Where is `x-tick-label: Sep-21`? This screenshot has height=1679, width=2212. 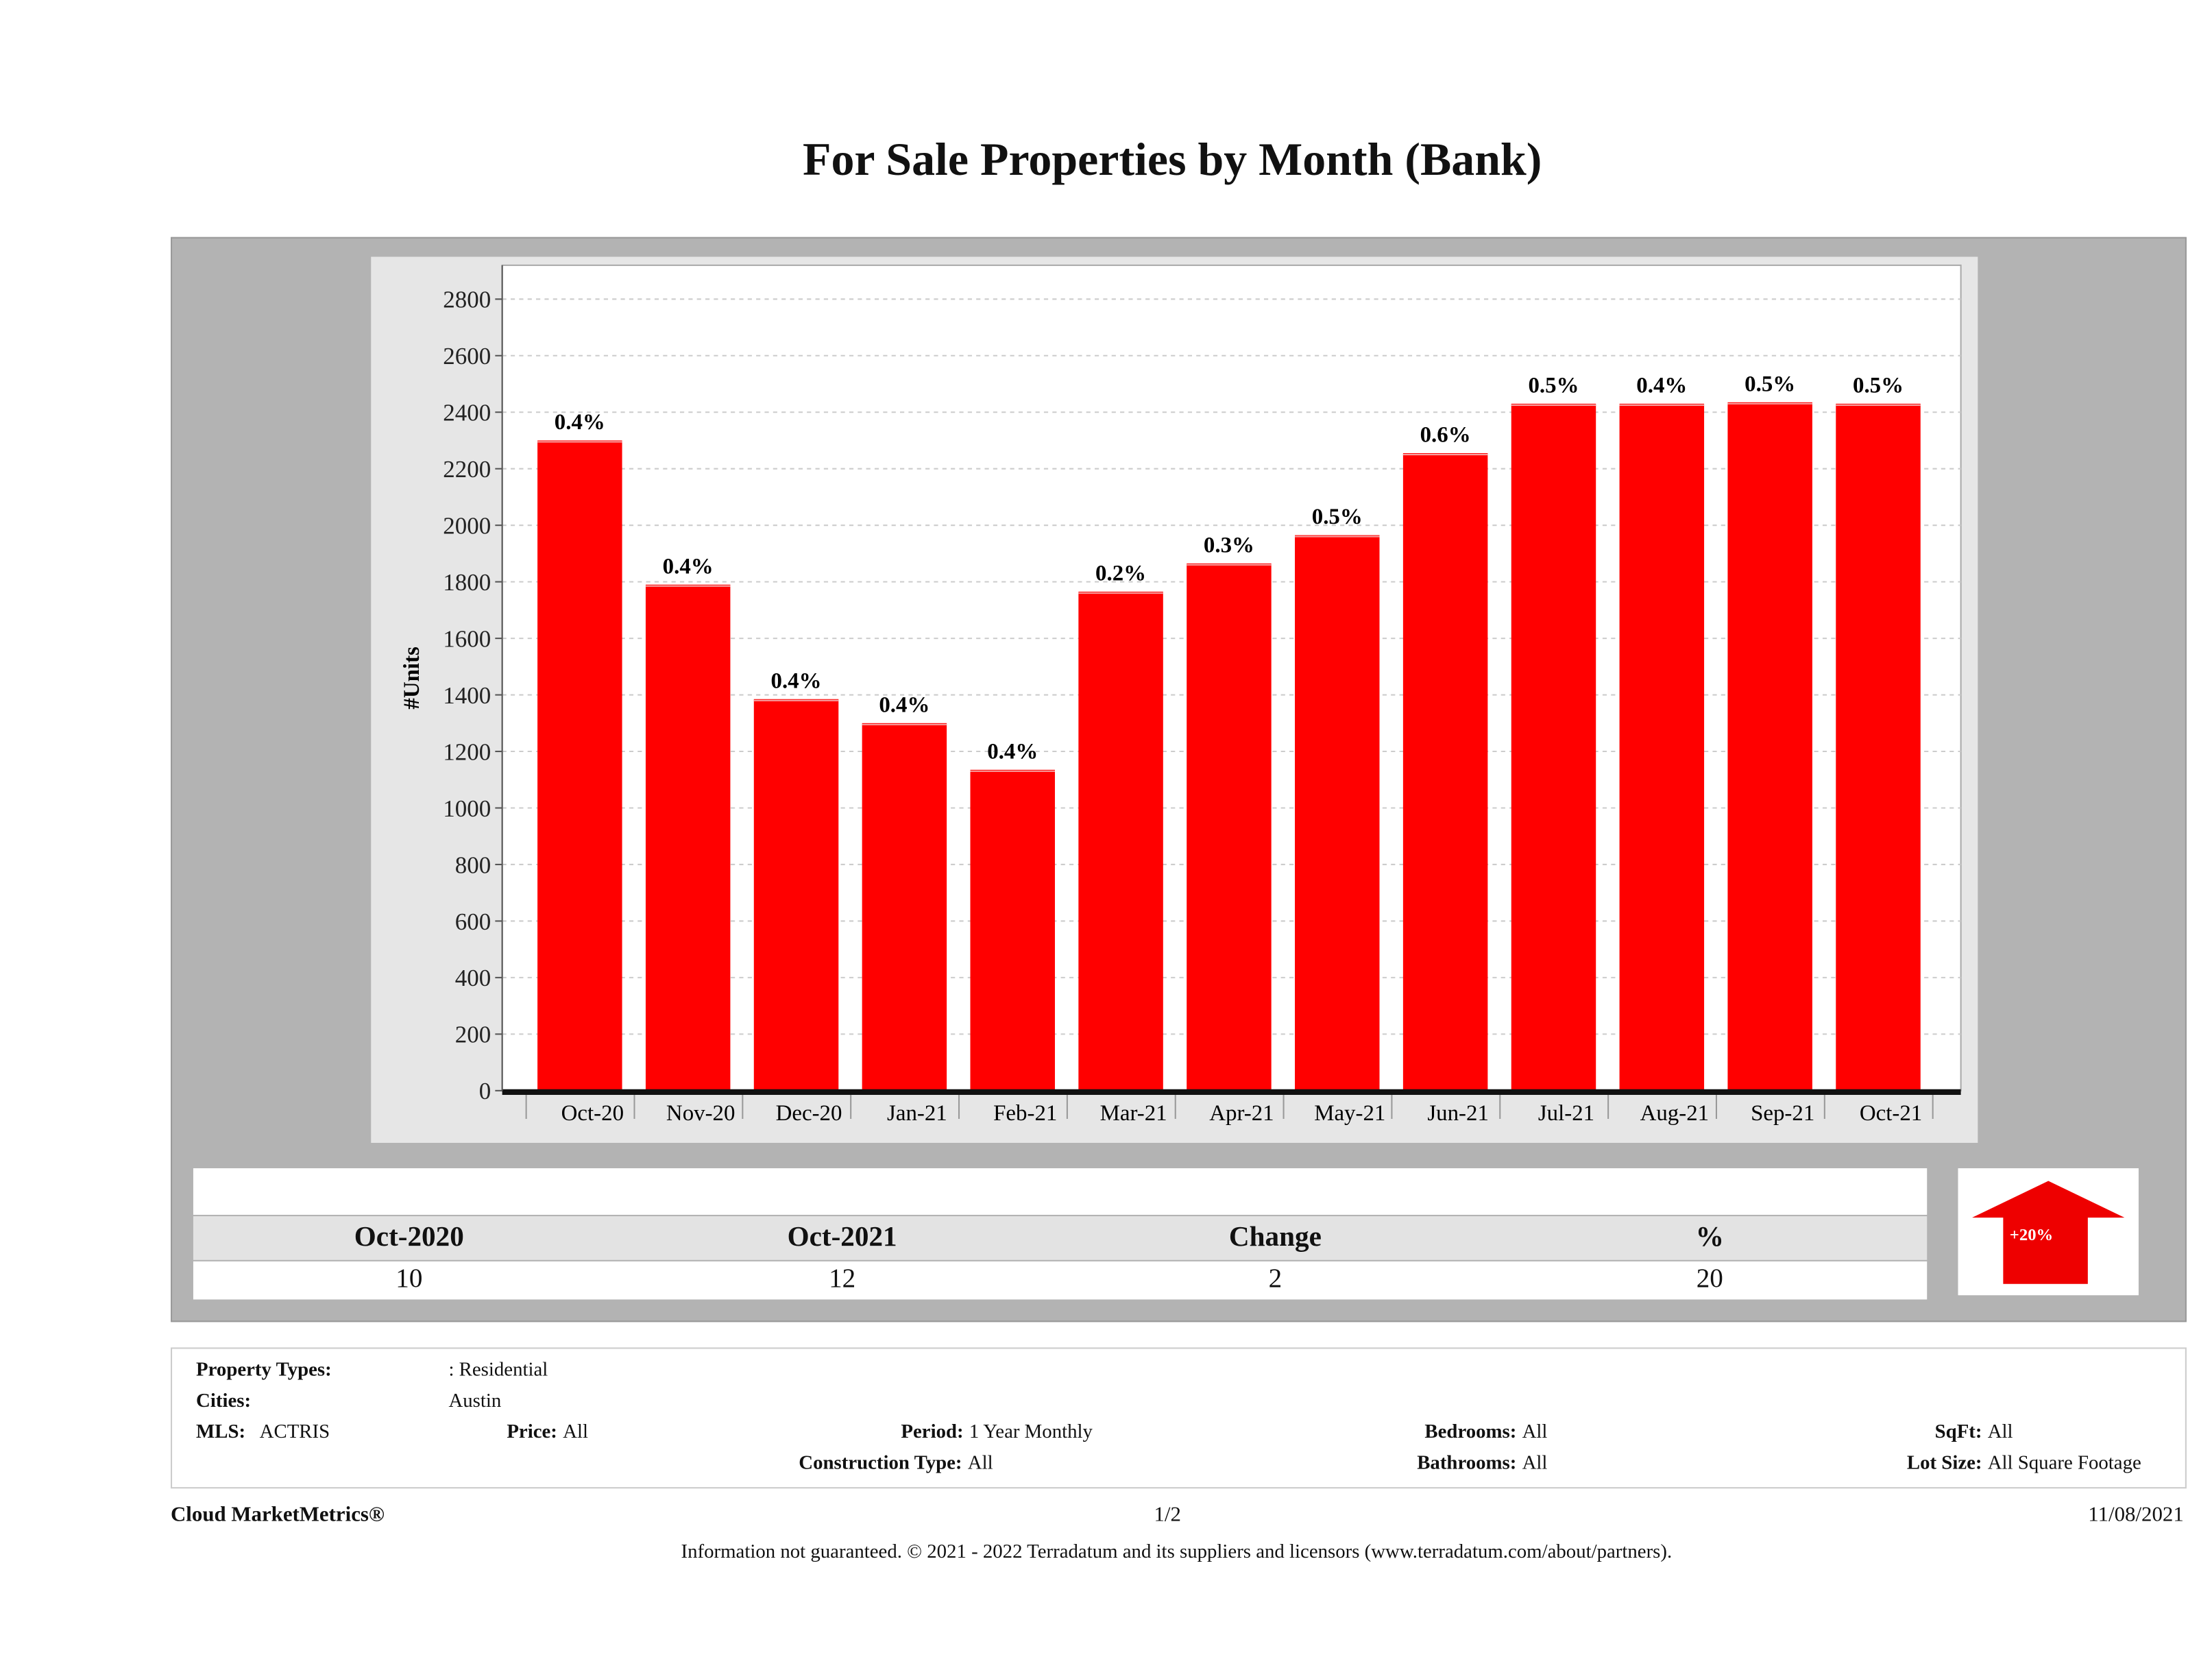 x-tick-label: Sep-21 is located at coordinates (1782, 1113).